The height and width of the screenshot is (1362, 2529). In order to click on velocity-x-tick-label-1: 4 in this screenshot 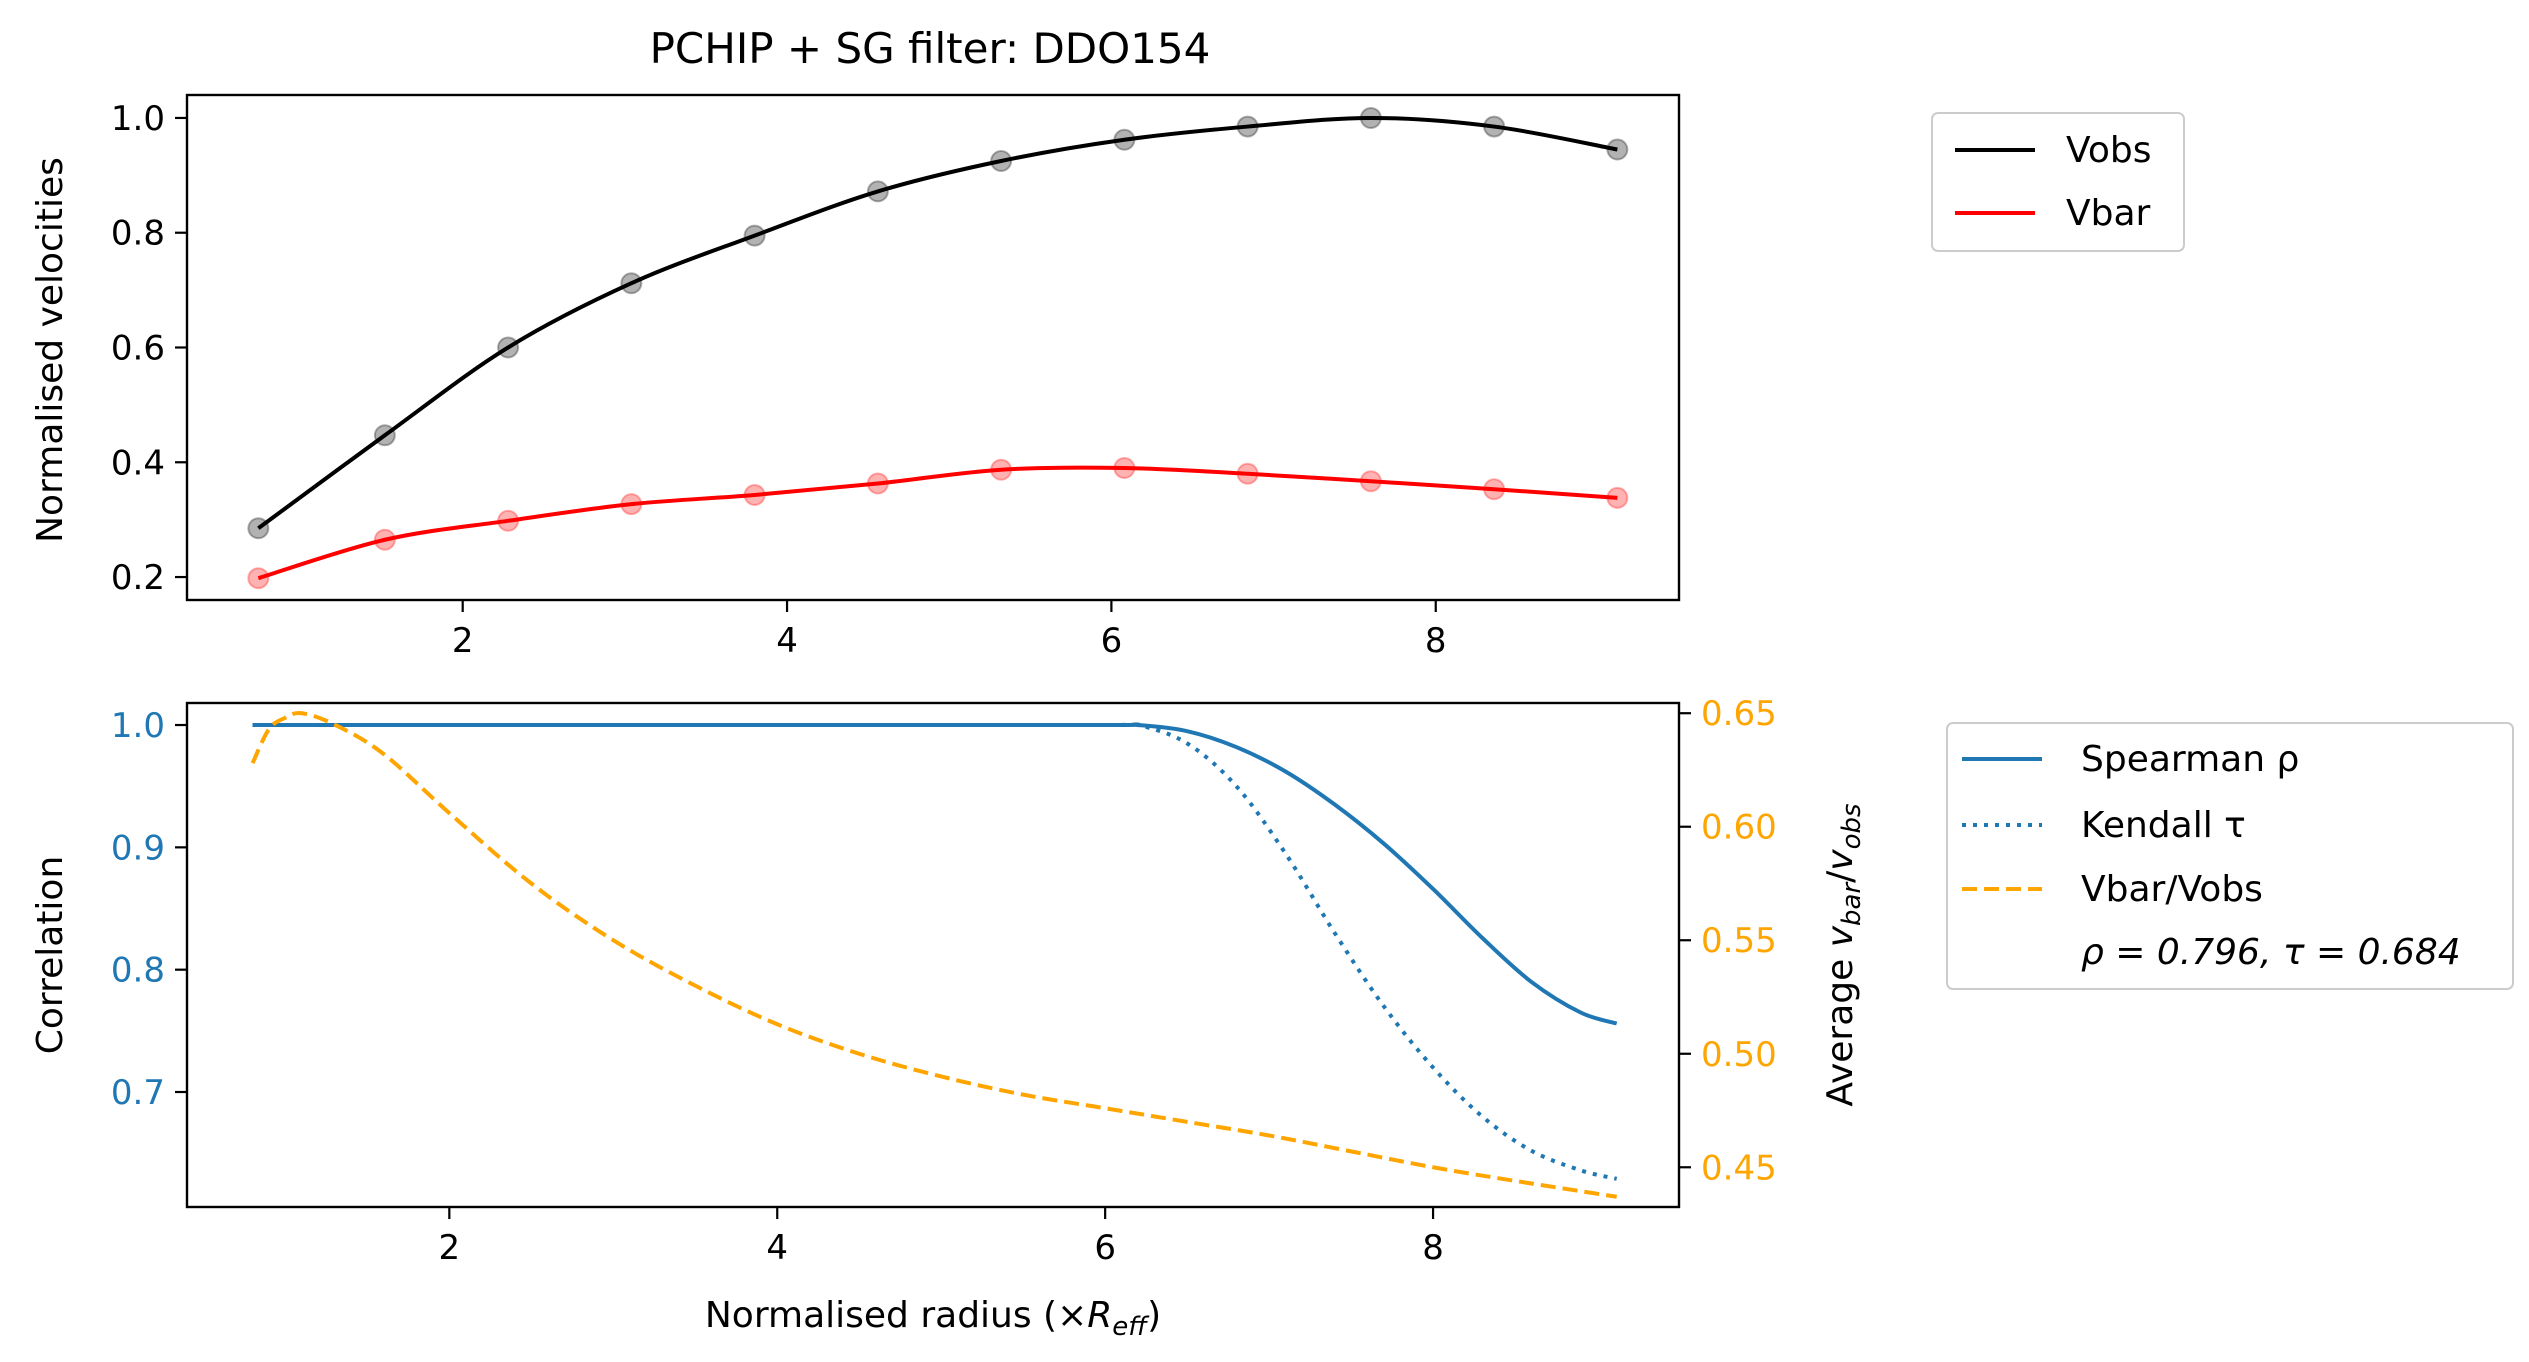, I will do `click(787, 641)`.